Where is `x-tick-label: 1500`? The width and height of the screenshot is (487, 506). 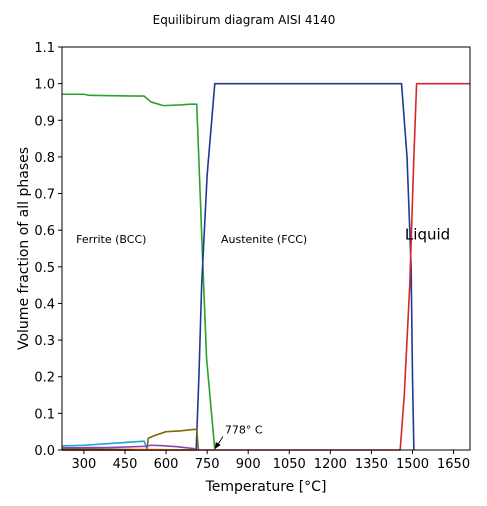
x-tick-label: 1500 is located at coordinates (412, 464).